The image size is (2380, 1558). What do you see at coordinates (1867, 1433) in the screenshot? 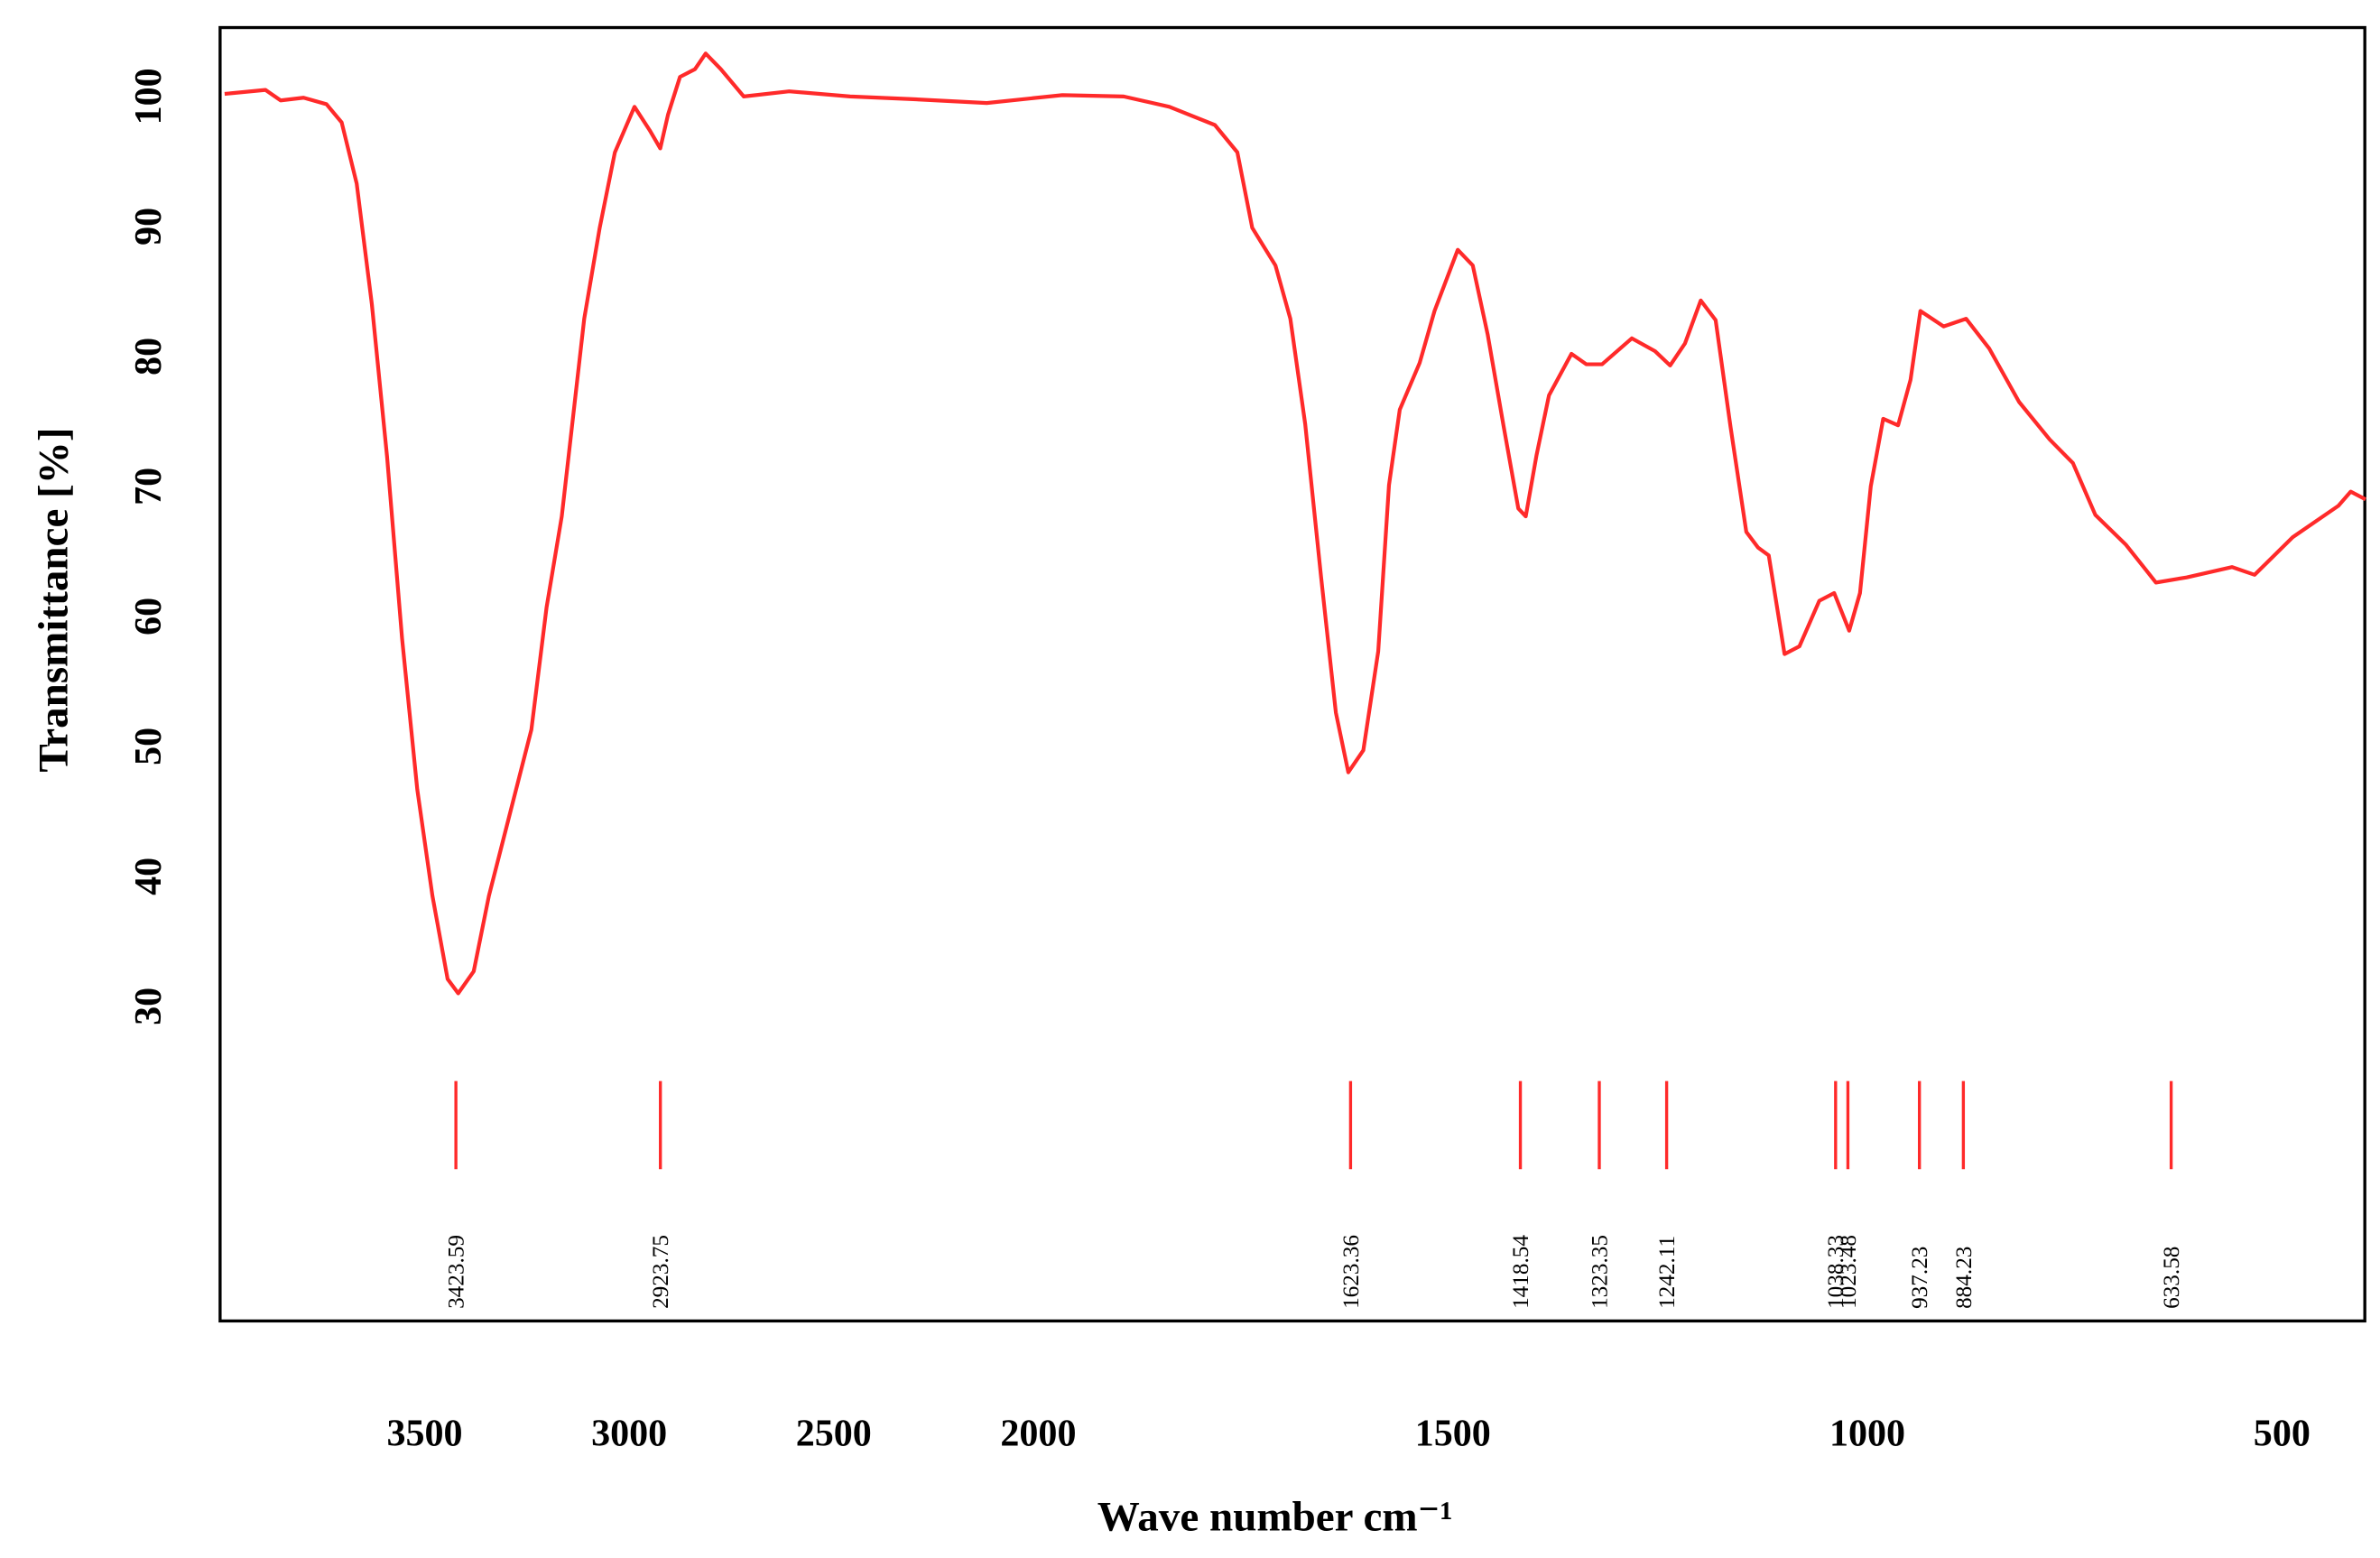
I see `x-tick-label: 1000` at bounding box center [1867, 1433].